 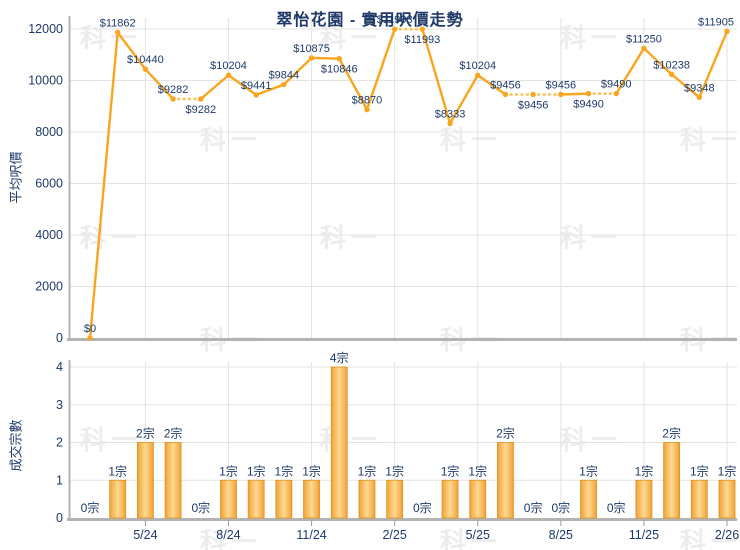 What do you see at coordinates (59, 518) in the screenshot?
I see `volume-y-tick-label: 0` at bounding box center [59, 518].